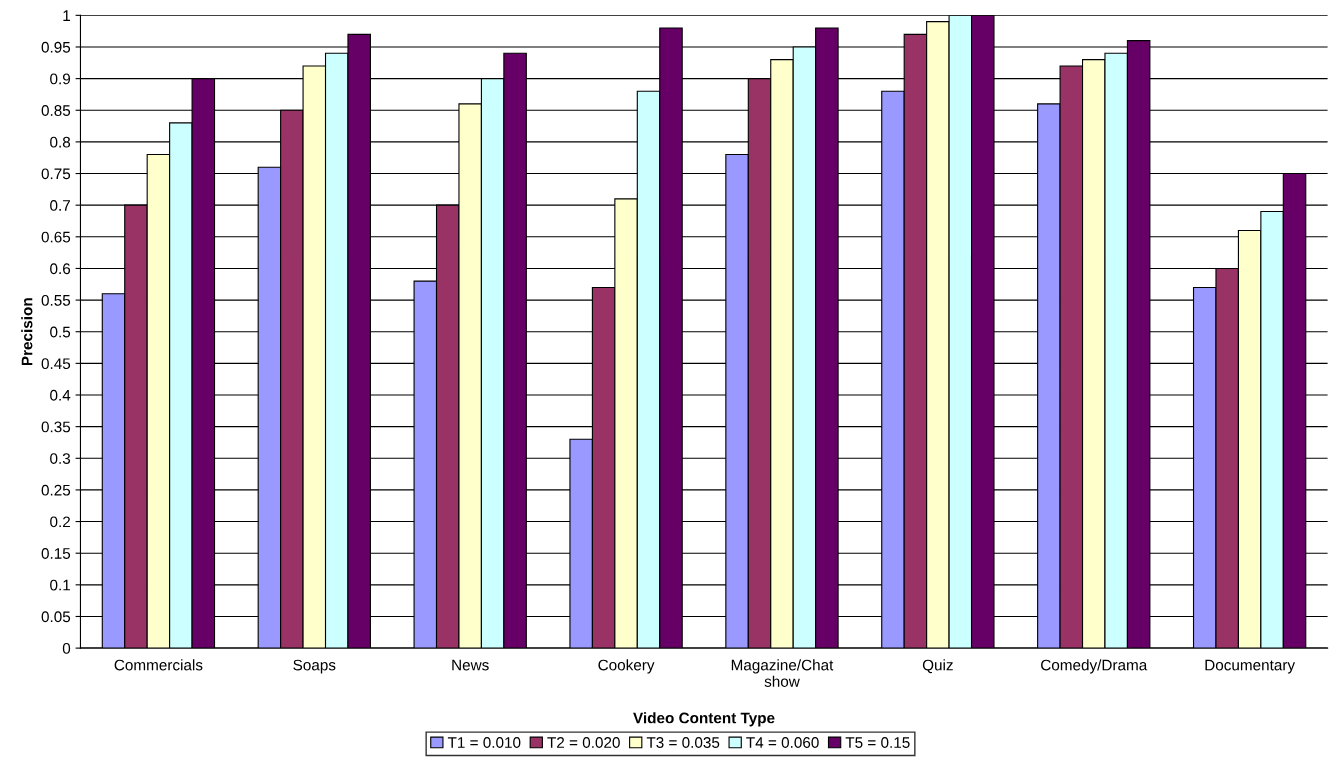 The image size is (1341, 767). I want to click on x-tick-label: Magazine/Chat show, so click(782, 673).